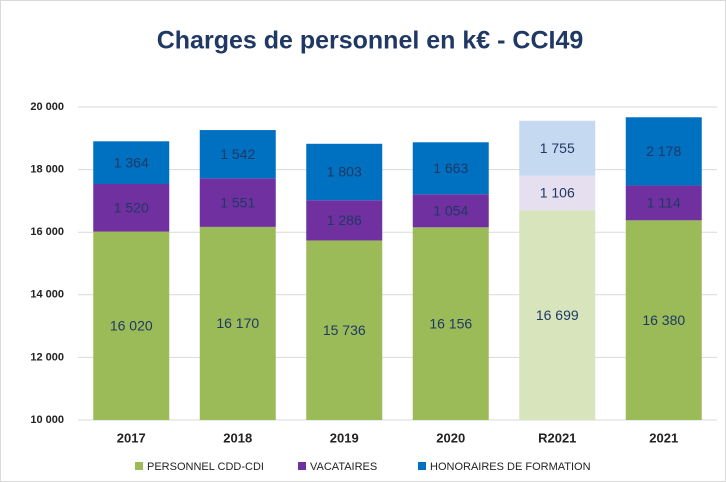 This screenshot has width=726, height=482. I want to click on value-label: 16 699, so click(557, 315).